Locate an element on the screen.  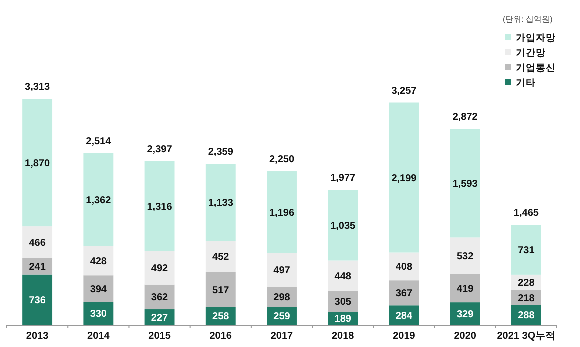
total: 2,250 is located at coordinates (282, 160).